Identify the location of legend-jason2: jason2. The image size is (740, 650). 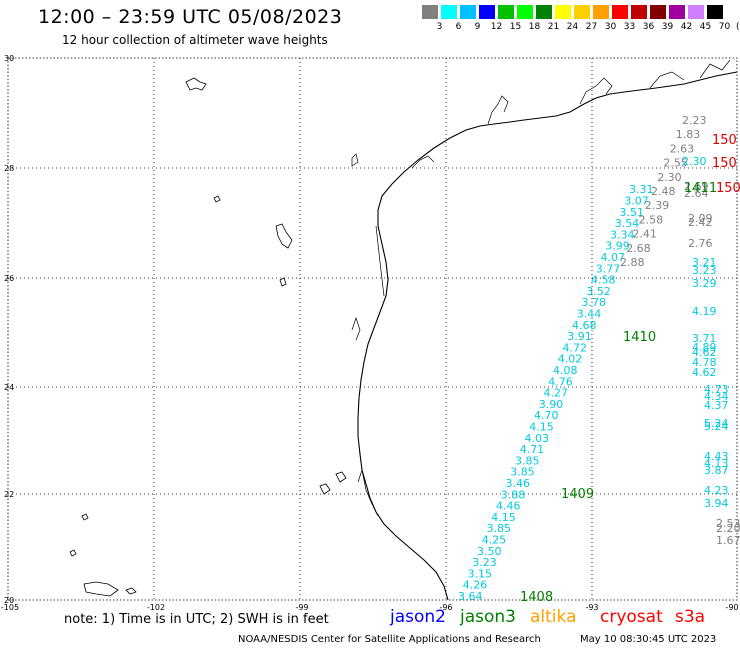
(418, 617).